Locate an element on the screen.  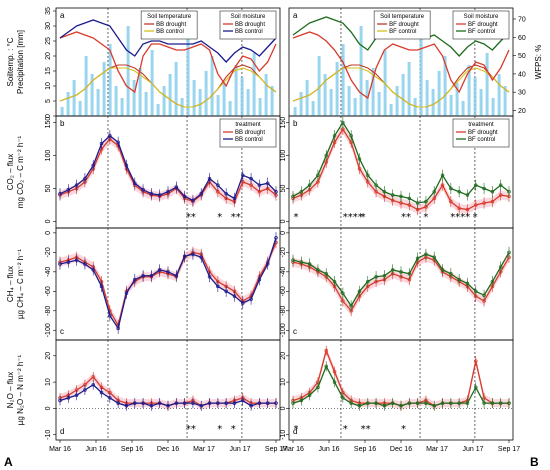
panel-letter: d is located at coordinates (62, 431).